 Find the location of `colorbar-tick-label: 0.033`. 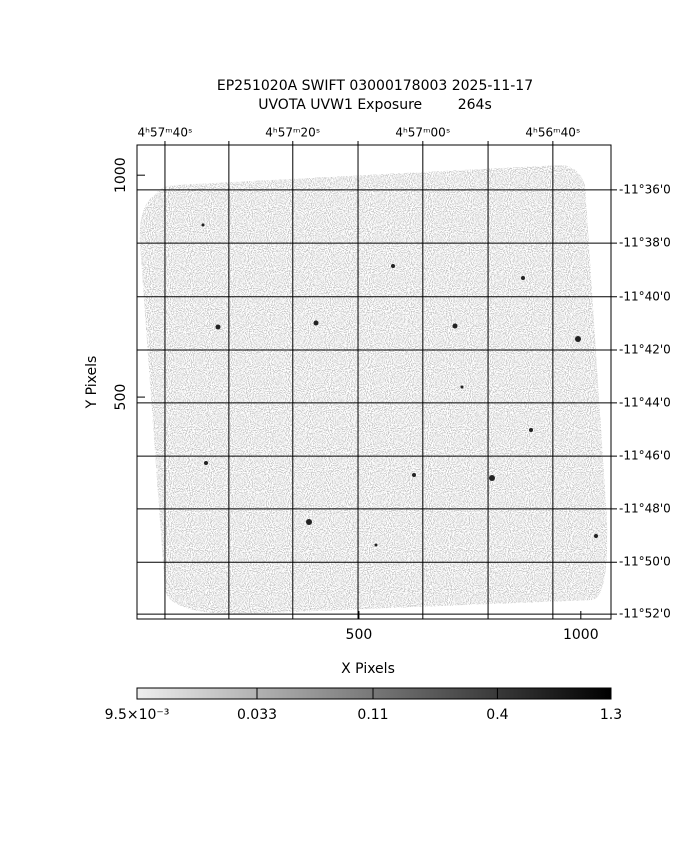

colorbar-tick-label: 0.033 is located at coordinates (257, 715).